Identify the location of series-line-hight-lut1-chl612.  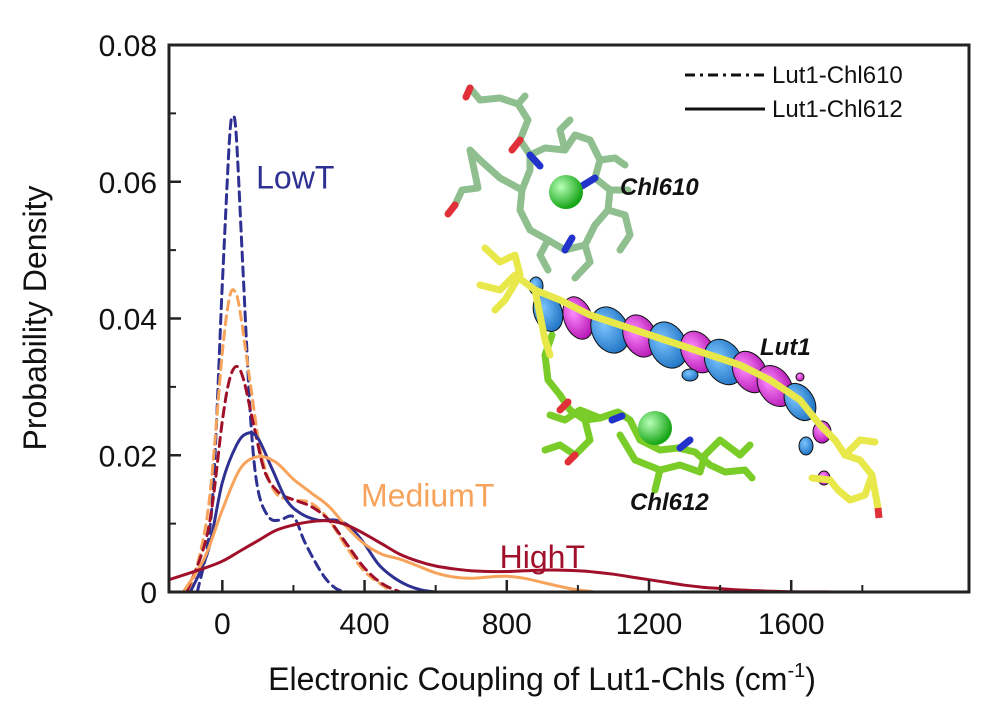
(516, 555).